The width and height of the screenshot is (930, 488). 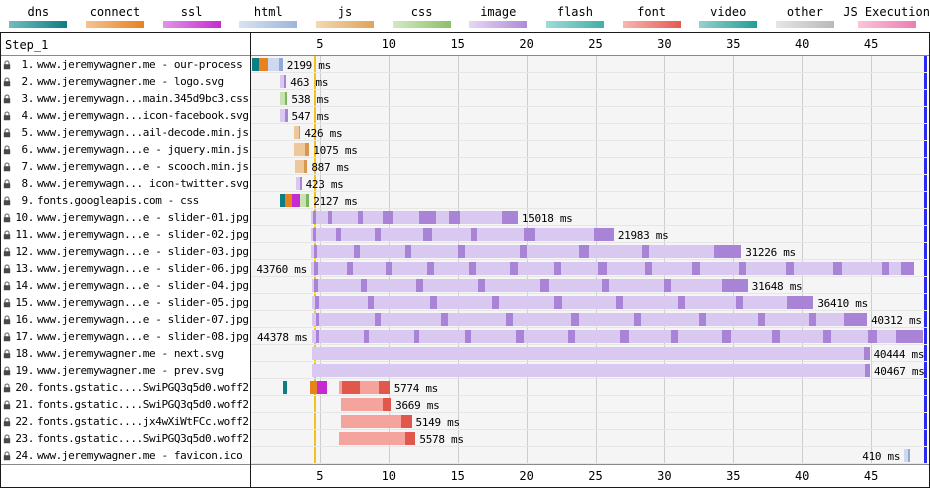 I want to click on waterfall-row: 887 ms, so click(x=589, y=166).